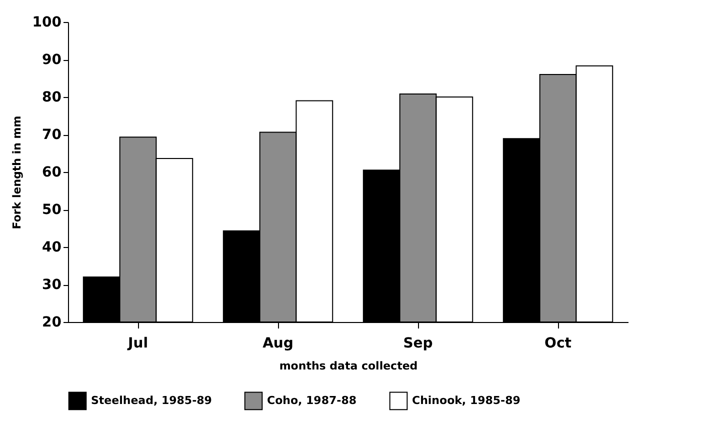 This screenshot has height=448, width=713. Describe the element at coordinates (278, 344) in the screenshot. I see `x-tick-label: Aug` at that location.